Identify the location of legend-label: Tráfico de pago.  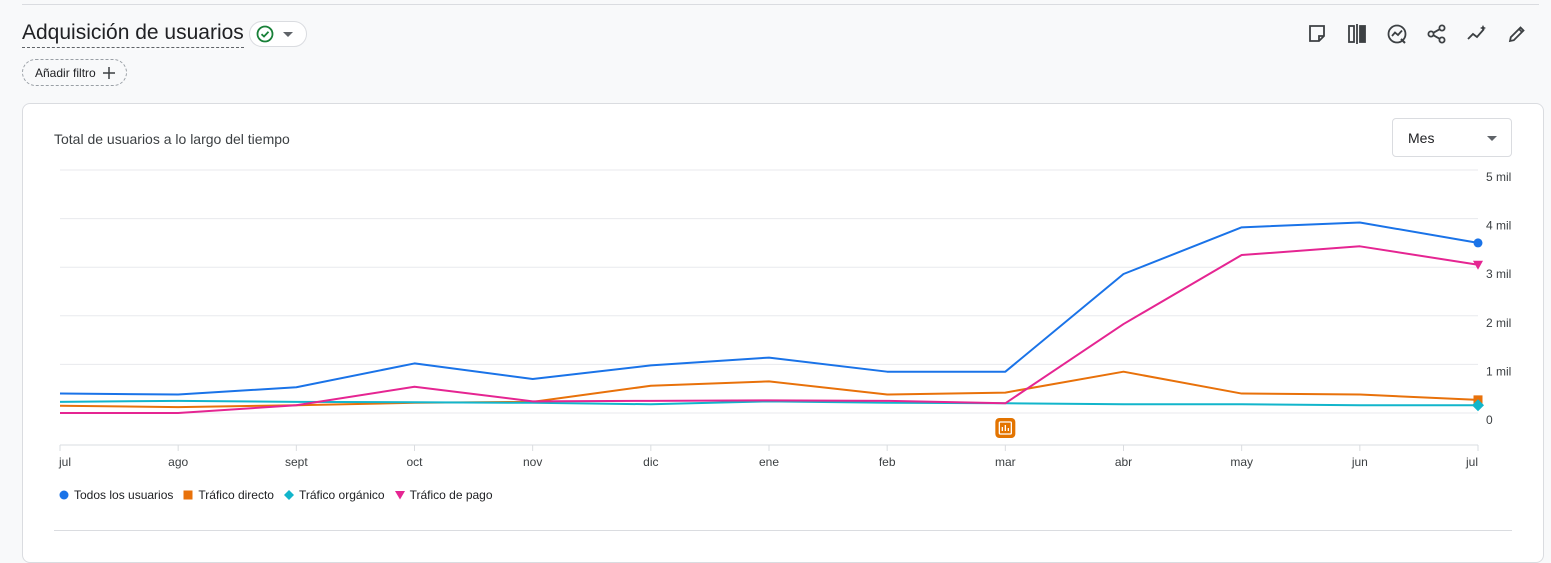
(451, 495).